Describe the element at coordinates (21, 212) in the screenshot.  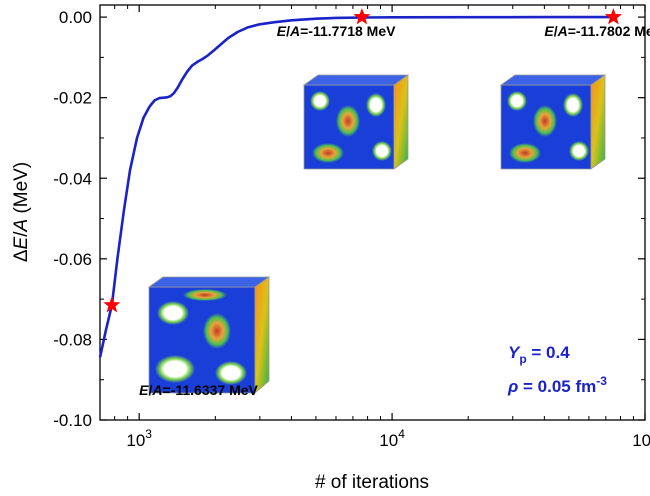
I see `y-axis-title: ΔE/A (MeV)` at that location.